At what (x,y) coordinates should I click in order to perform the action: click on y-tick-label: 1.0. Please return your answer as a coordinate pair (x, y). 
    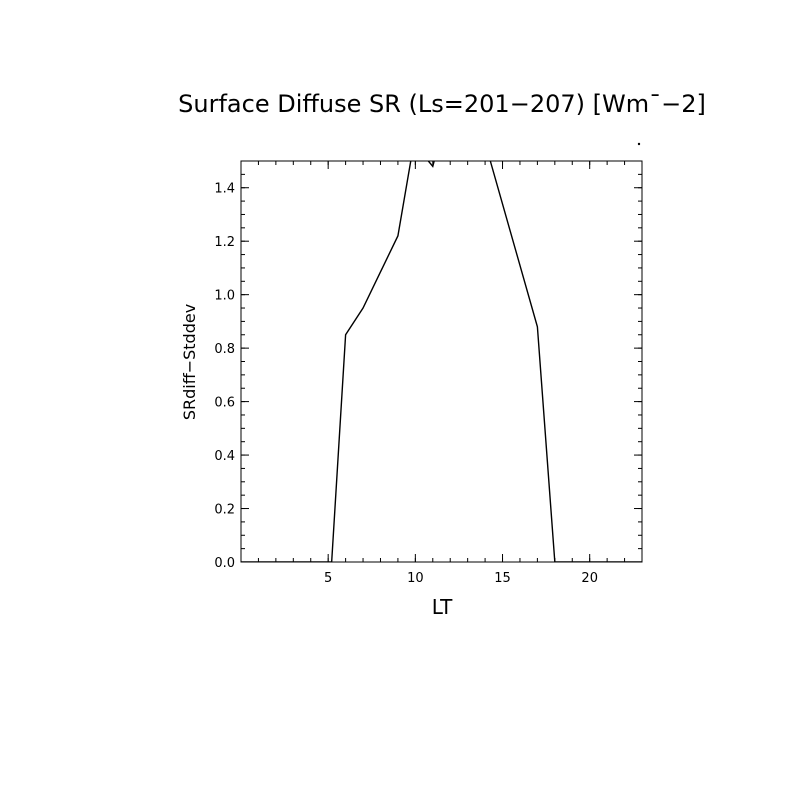
    Looking at the image, I should click on (224, 296).